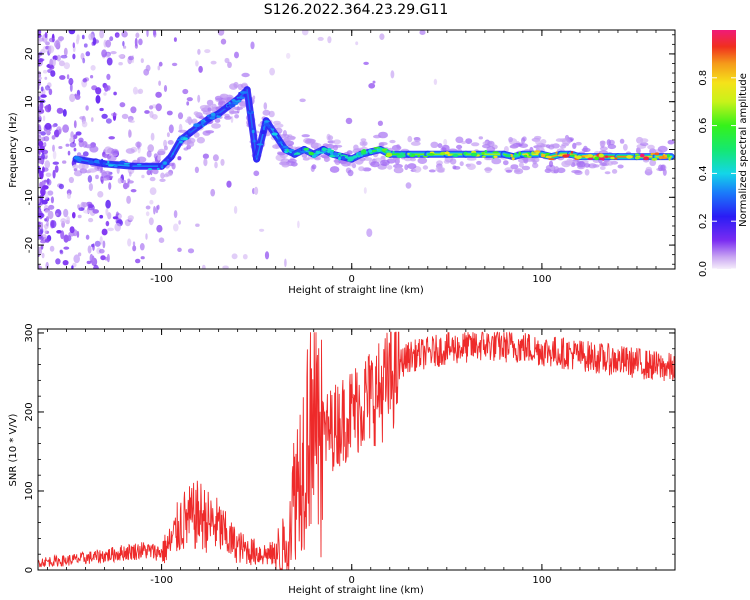 Image resolution: width=750 pixels, height=600 pixels. What do you see at coordinates (541, 580) in the screenshot?
I see `x-tick-label: 100` at bounding box center [541, 580].